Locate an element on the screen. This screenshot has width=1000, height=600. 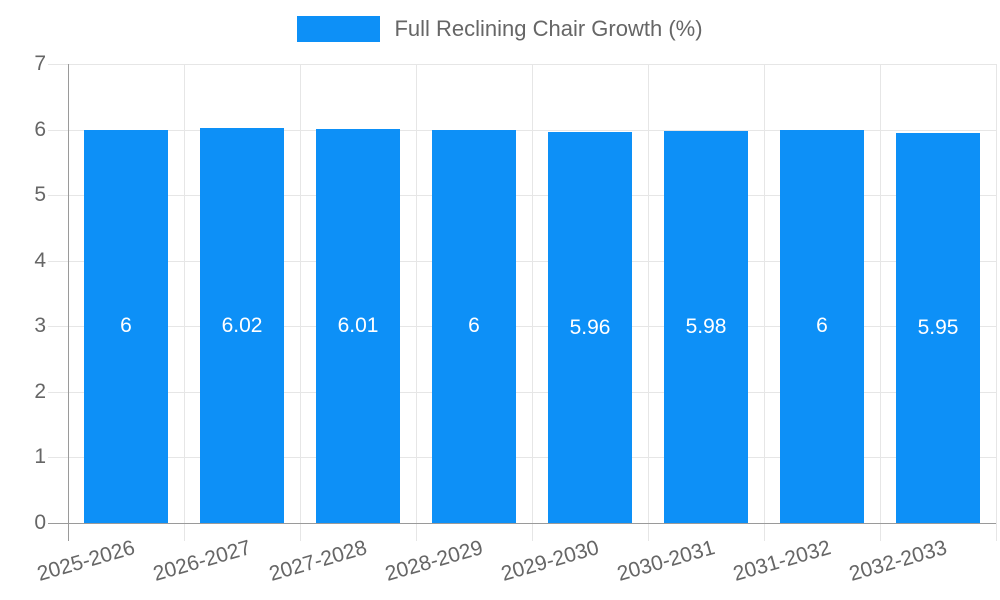
x-axis-baseline is located at coordinates (522, 523).